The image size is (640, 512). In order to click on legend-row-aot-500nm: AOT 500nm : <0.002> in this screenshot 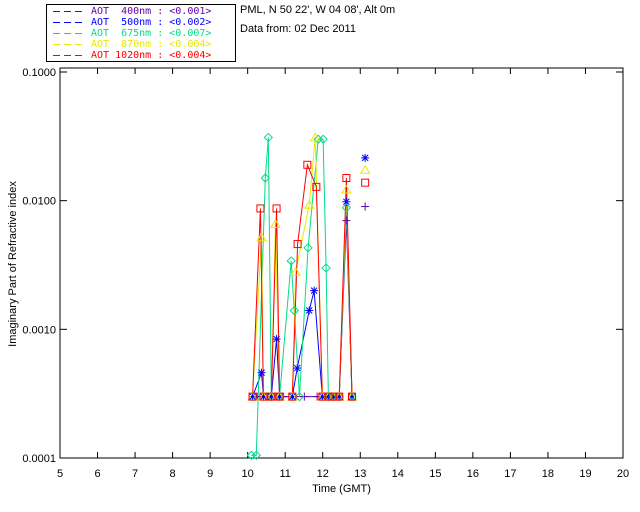, I will do `click(131, 22)`.